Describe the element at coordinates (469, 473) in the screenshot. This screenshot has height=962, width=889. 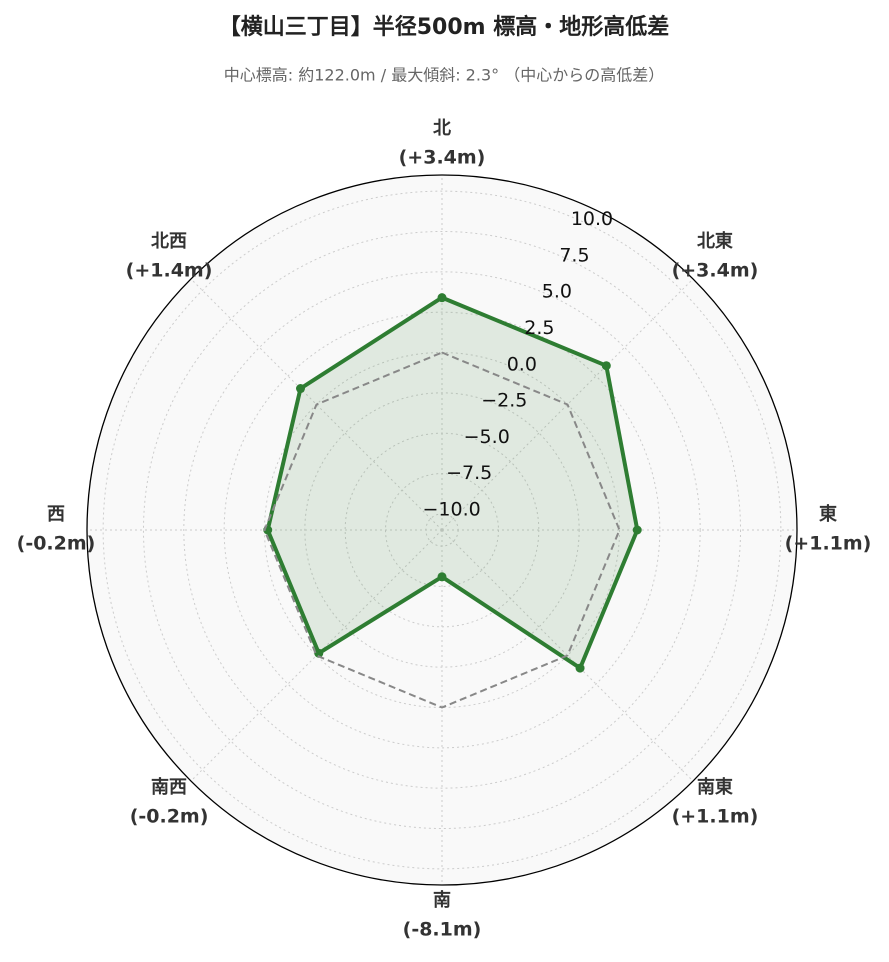
I see `r-tick-label: −7.5` at that location.